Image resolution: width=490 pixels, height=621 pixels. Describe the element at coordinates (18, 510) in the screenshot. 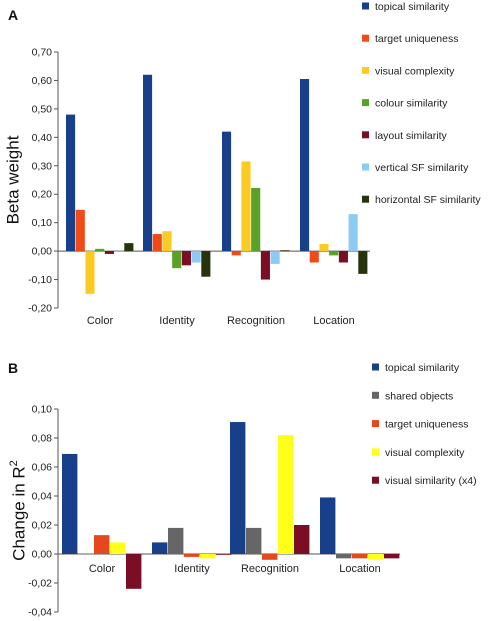

I see `panel-b-y-label: Change in R2` at that location.